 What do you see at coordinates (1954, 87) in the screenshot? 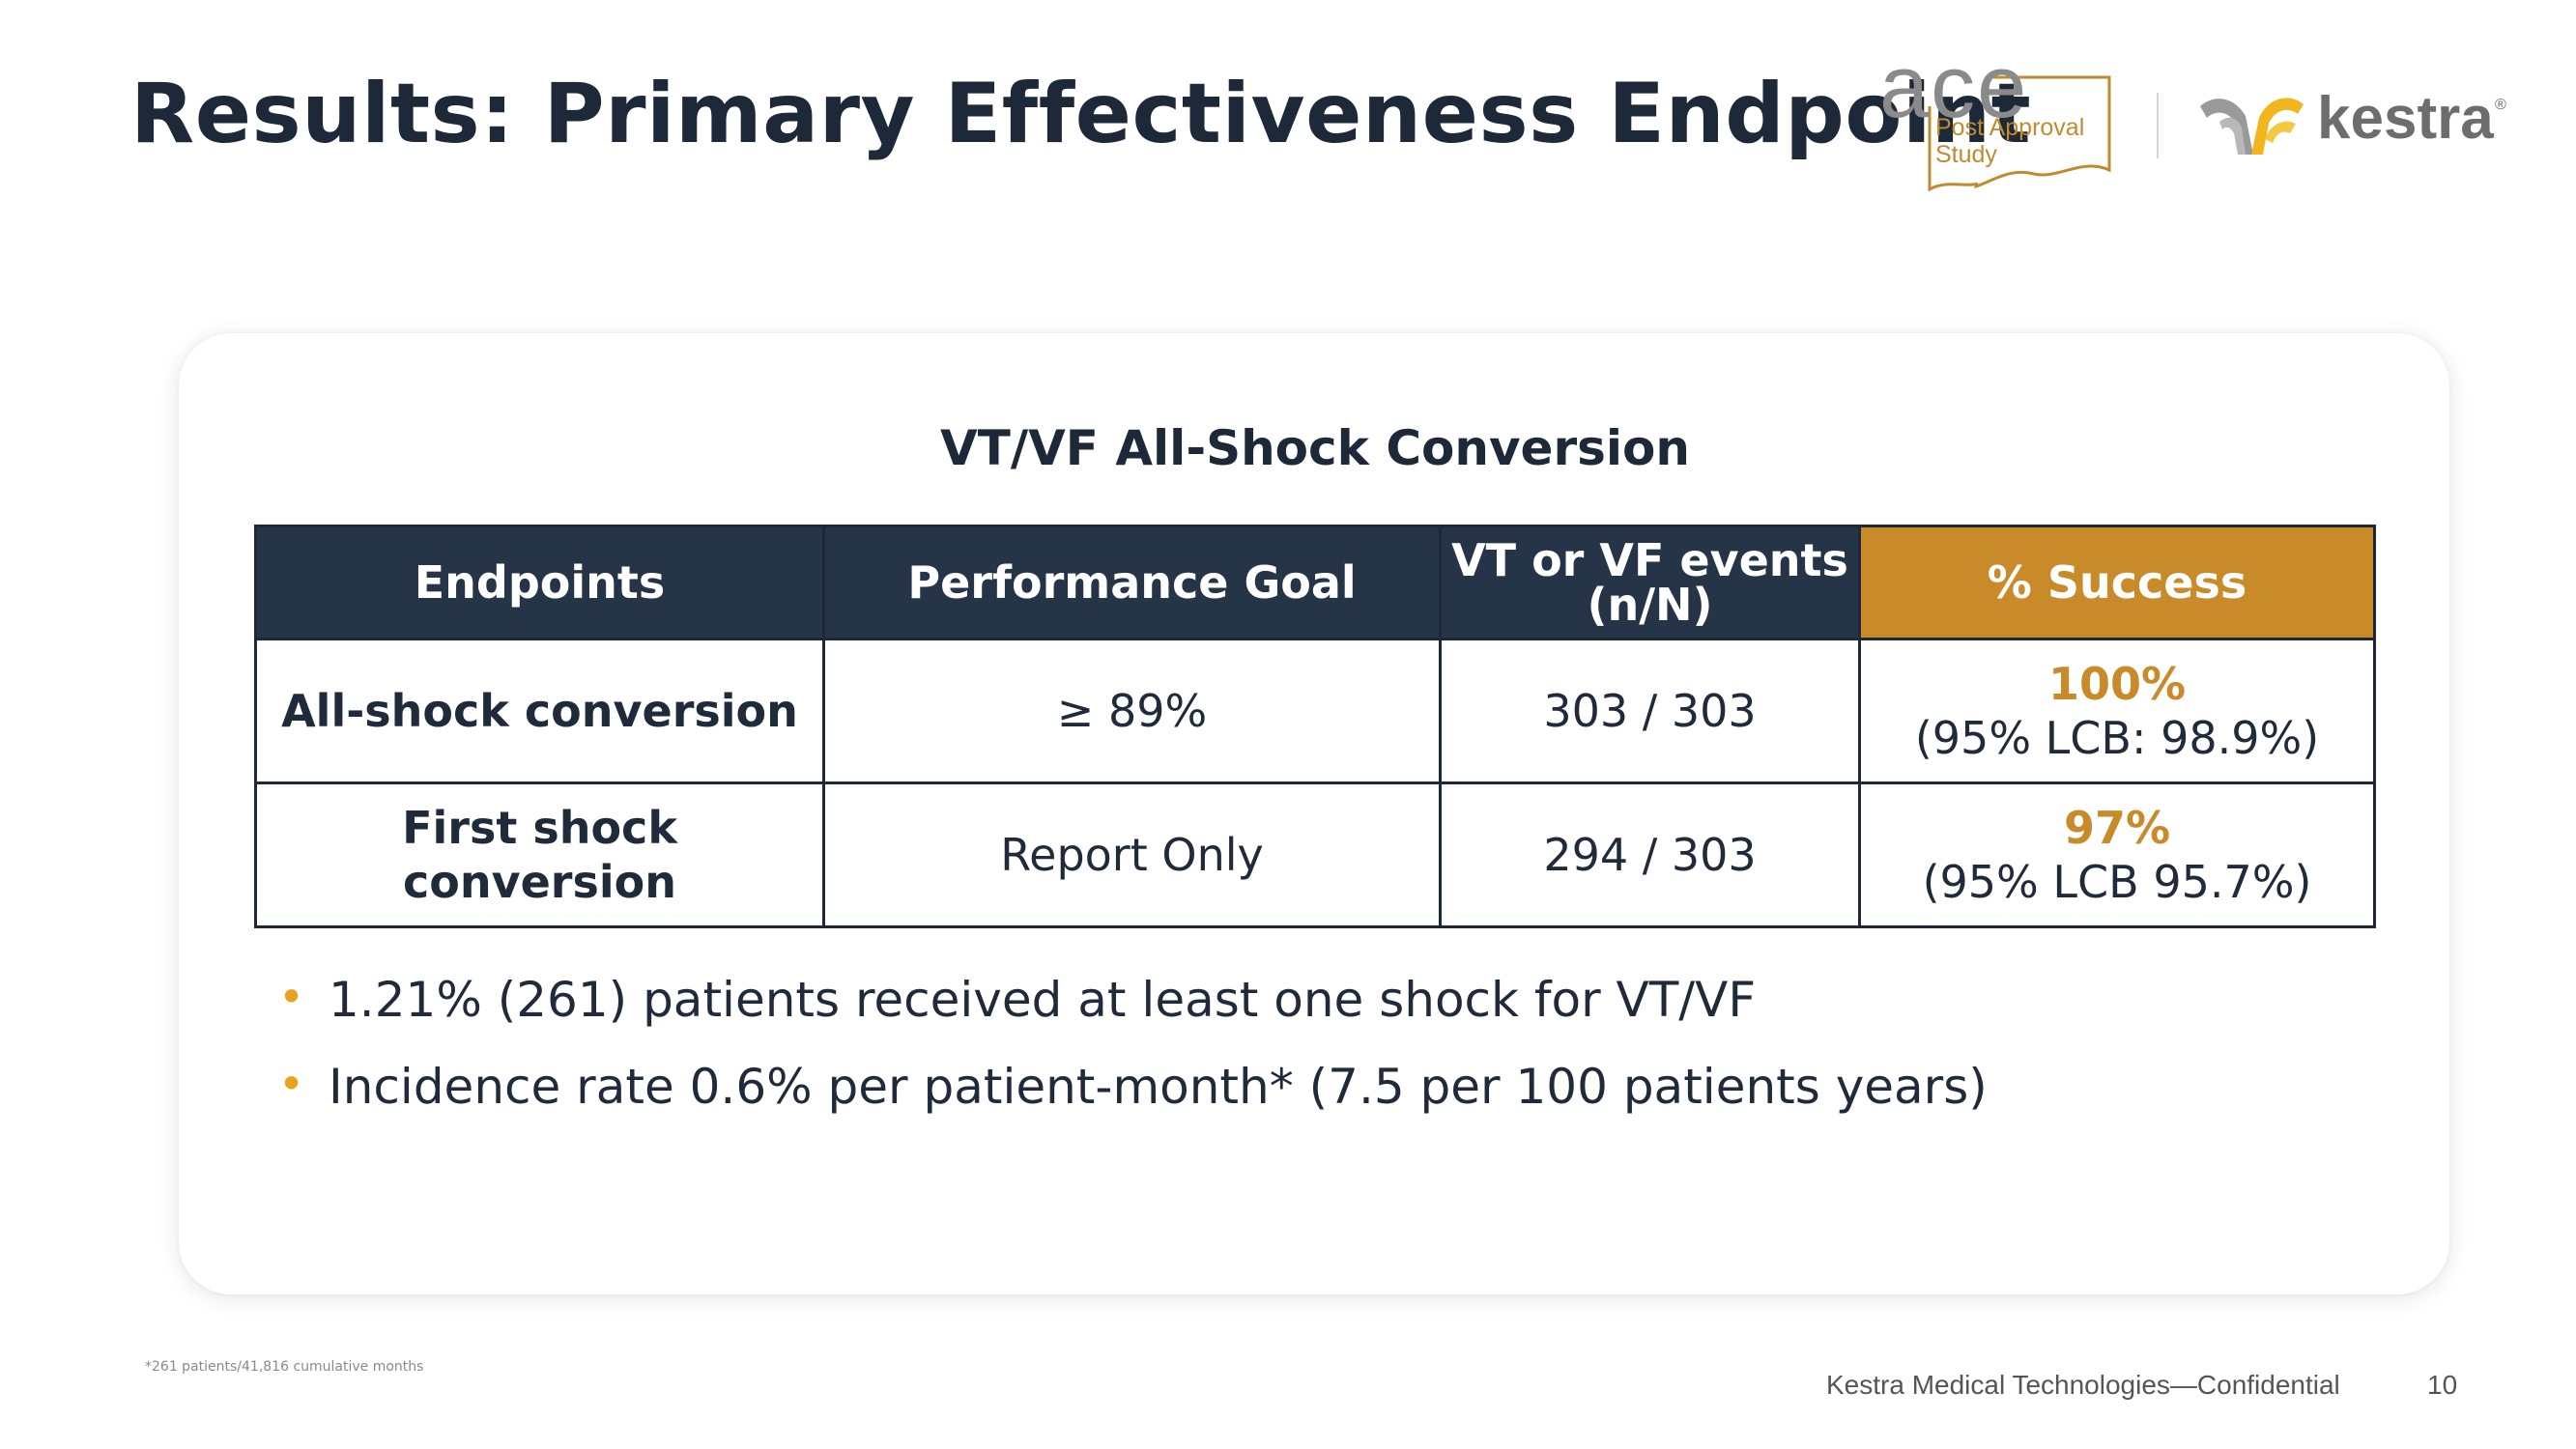
I see `ace-word: ace` at bounding box center [1954, 87].